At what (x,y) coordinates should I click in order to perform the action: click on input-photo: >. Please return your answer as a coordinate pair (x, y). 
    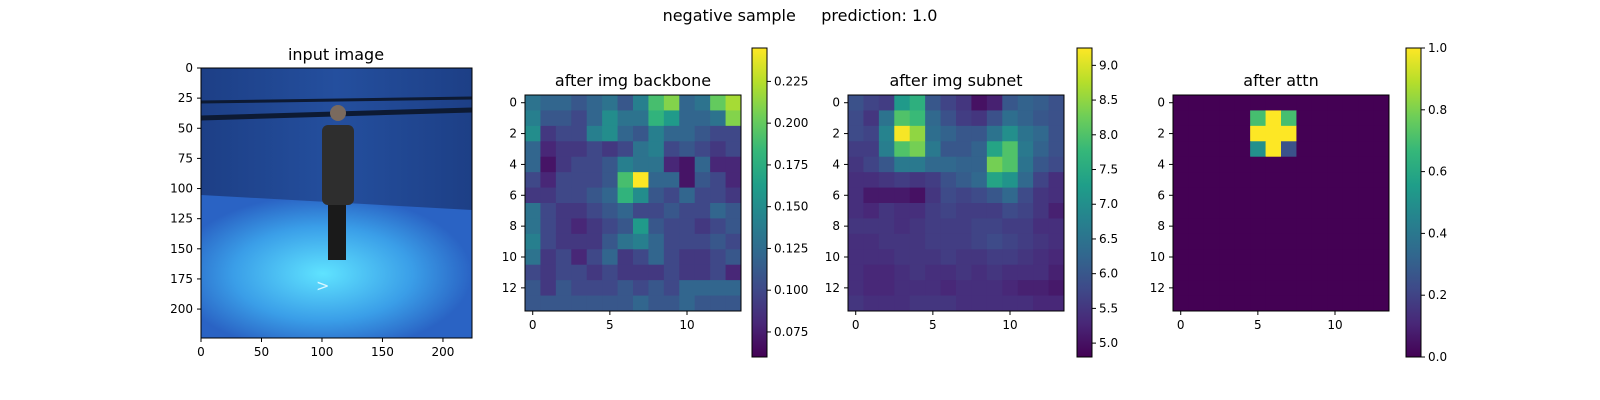
    Looking at the image, I should click on (336, 203).